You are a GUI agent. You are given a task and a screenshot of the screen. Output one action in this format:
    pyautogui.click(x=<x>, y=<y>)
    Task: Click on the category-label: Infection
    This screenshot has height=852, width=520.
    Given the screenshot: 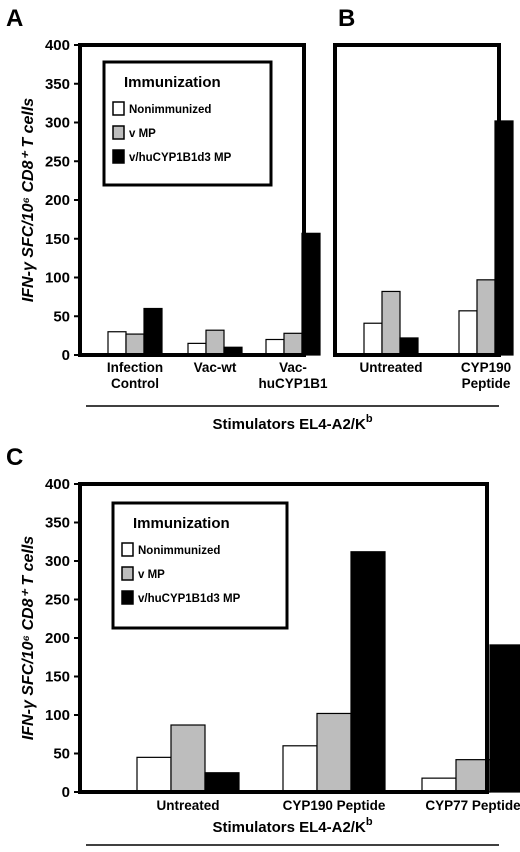 What is the action you would take?
    pyautogui.click(x=135, y=367)
    